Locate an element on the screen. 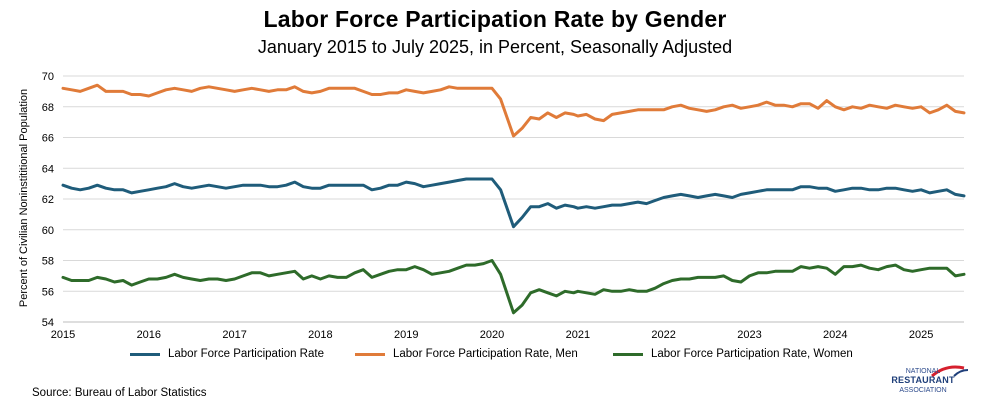 The width and height of the screenshot is (990, 411). y-axis: 54 56 58 60 62 64 66 68 70 is located at coordinates (48, 200).